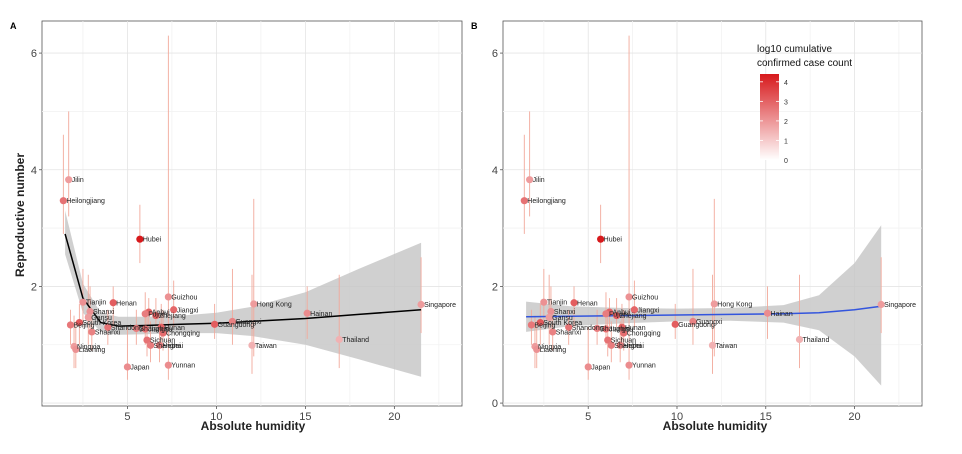  What do you see at coordinates (766, 417) in the screenshot?
I see `panel-b-xtick-label: 15` at bounding box center [766, 417].